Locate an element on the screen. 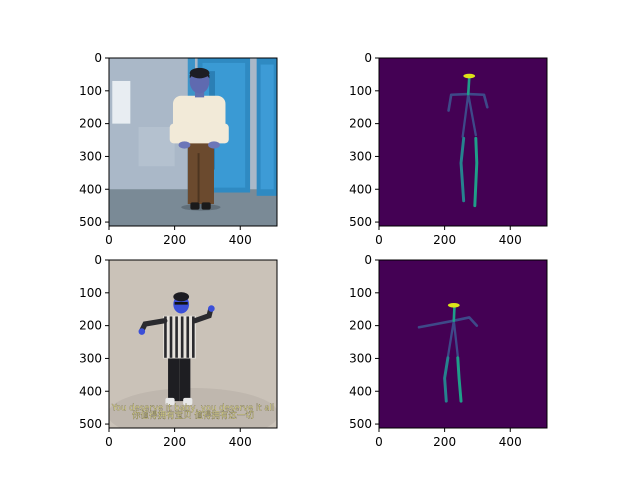 The height and width of the screenshot is (480, 640). subplot-2: 0 200 400 0 100 200 300 400 500 is located at coordinates (448, 149).